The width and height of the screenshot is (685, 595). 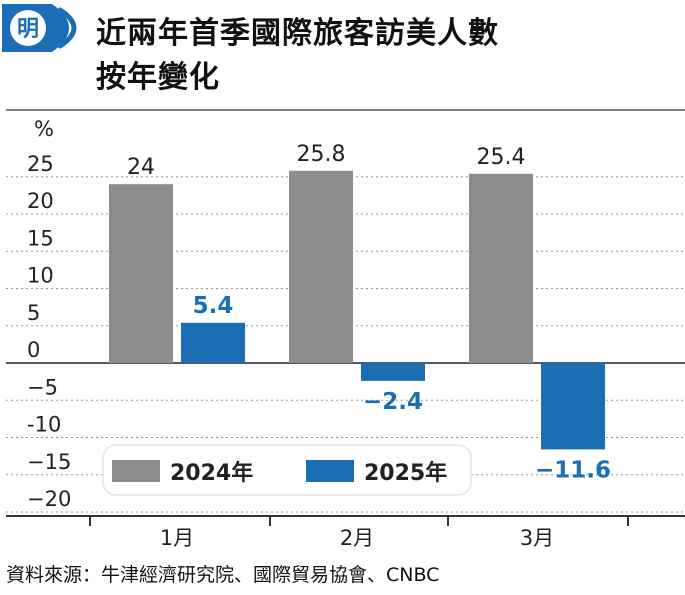 I want to click on legend-label-2025: 2025年, so click(x=406, y=473).